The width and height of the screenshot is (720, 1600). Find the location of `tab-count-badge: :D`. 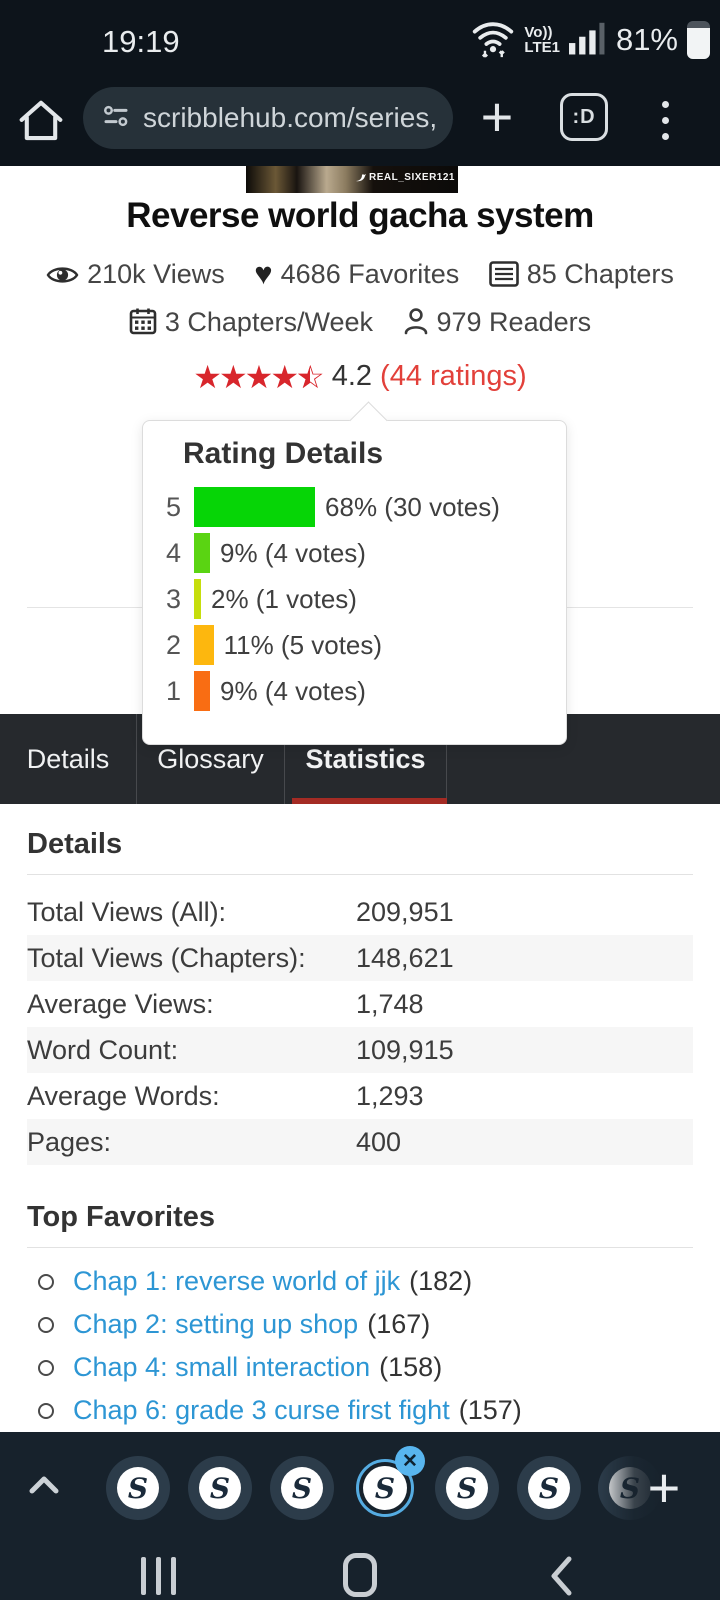

tab-count-badge: :D is located at coordinates (584, 116).